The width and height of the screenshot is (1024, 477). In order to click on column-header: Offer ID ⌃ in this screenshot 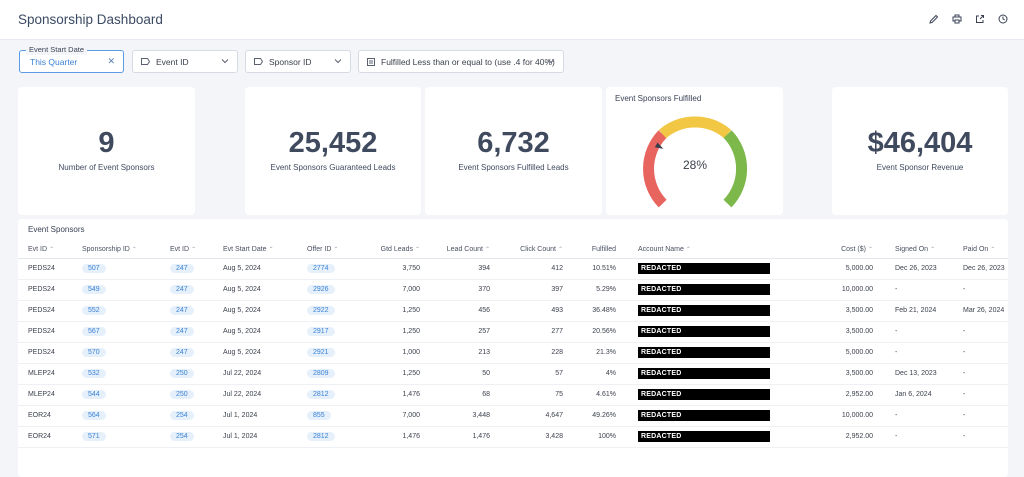, I will do `click(329, 250)`.